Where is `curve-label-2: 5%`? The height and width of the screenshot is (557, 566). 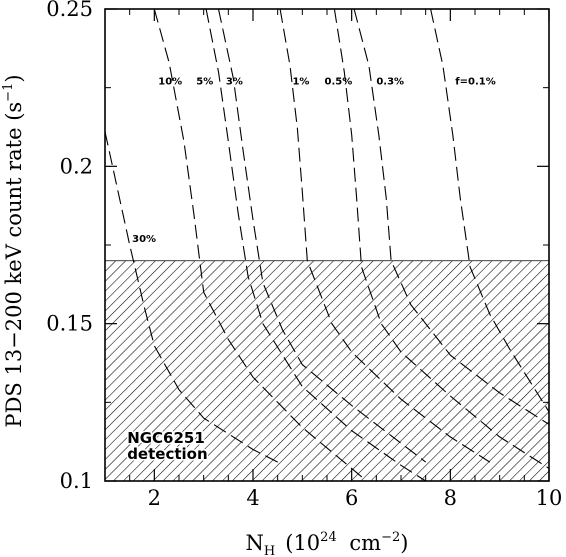 curve-label-2: 5% is located at coordinates (204, 82).